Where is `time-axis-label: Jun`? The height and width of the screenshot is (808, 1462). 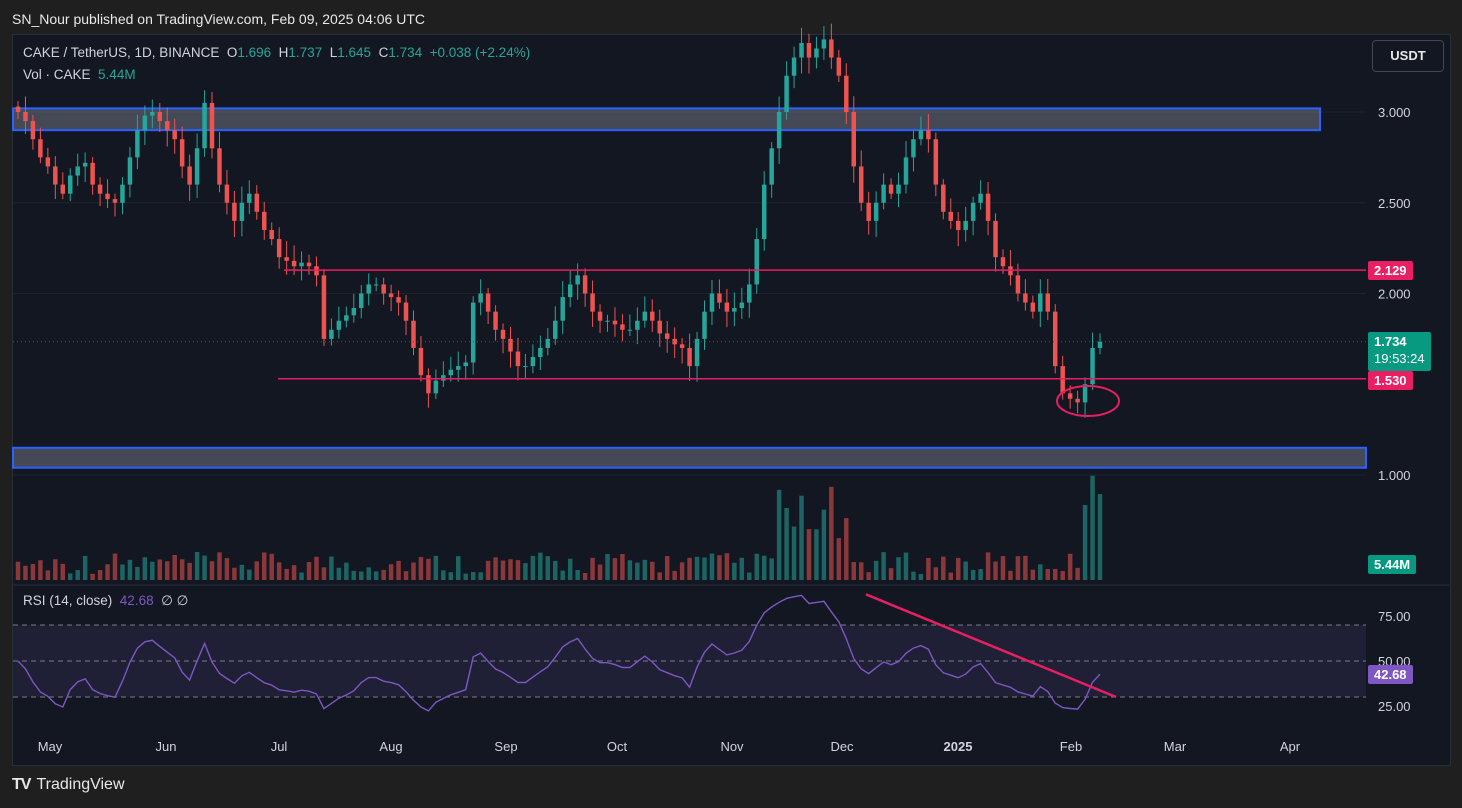
time-axis-label: Jun is located at coordinates (166, 746).